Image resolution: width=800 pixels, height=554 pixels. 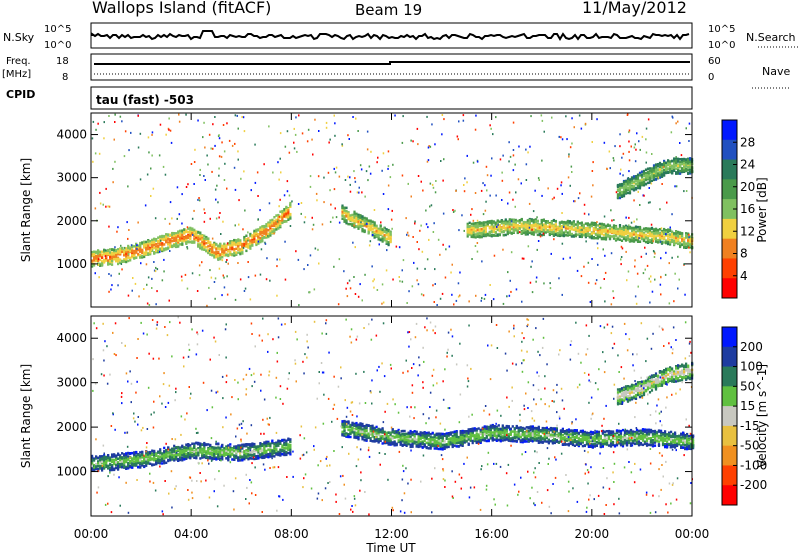 I want to click on y-tick-label: 1000, so click(x=71, y=264).